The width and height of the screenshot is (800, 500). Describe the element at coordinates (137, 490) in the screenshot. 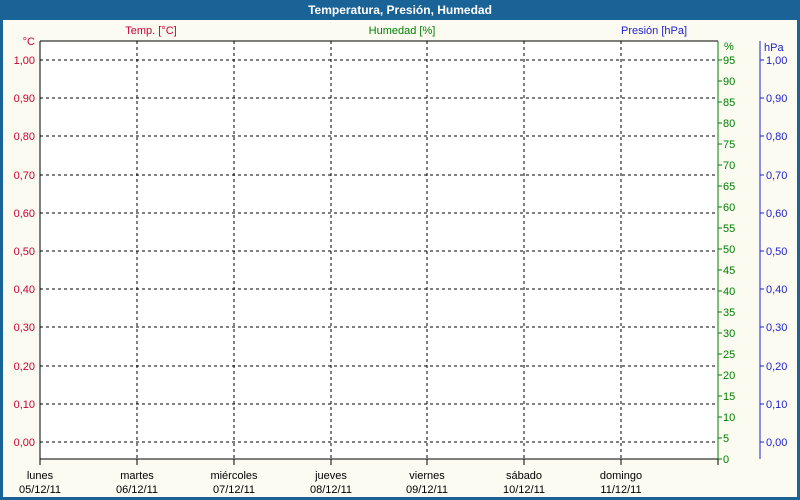

I see `x-axis-day-date-label: 06/12/11` at that location.